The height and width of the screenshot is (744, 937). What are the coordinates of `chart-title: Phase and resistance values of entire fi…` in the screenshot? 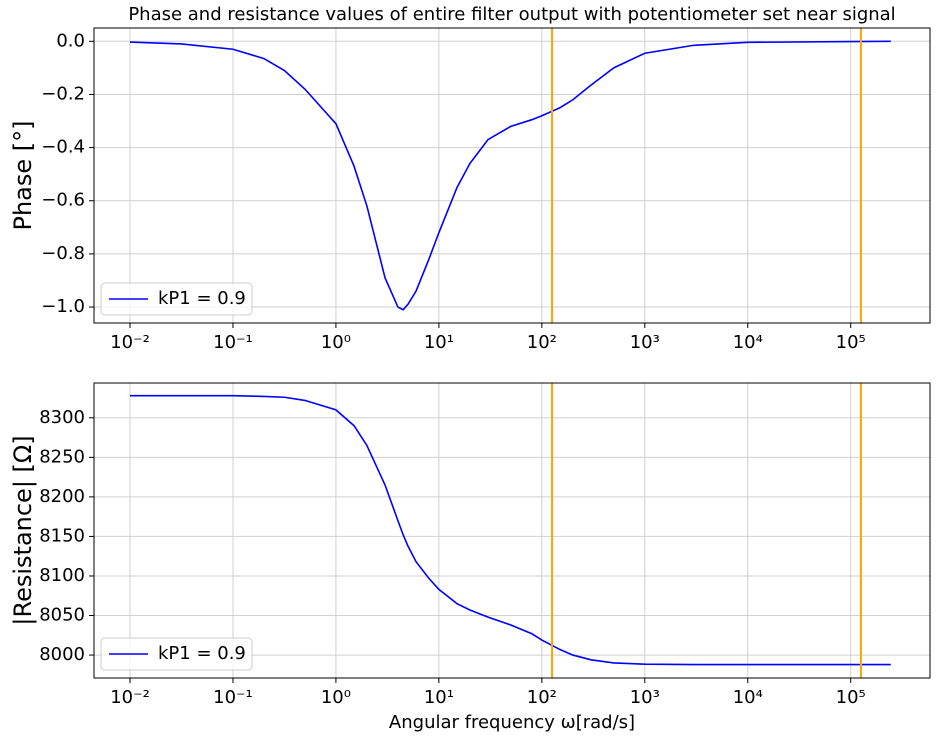 It's located at (511, 14).